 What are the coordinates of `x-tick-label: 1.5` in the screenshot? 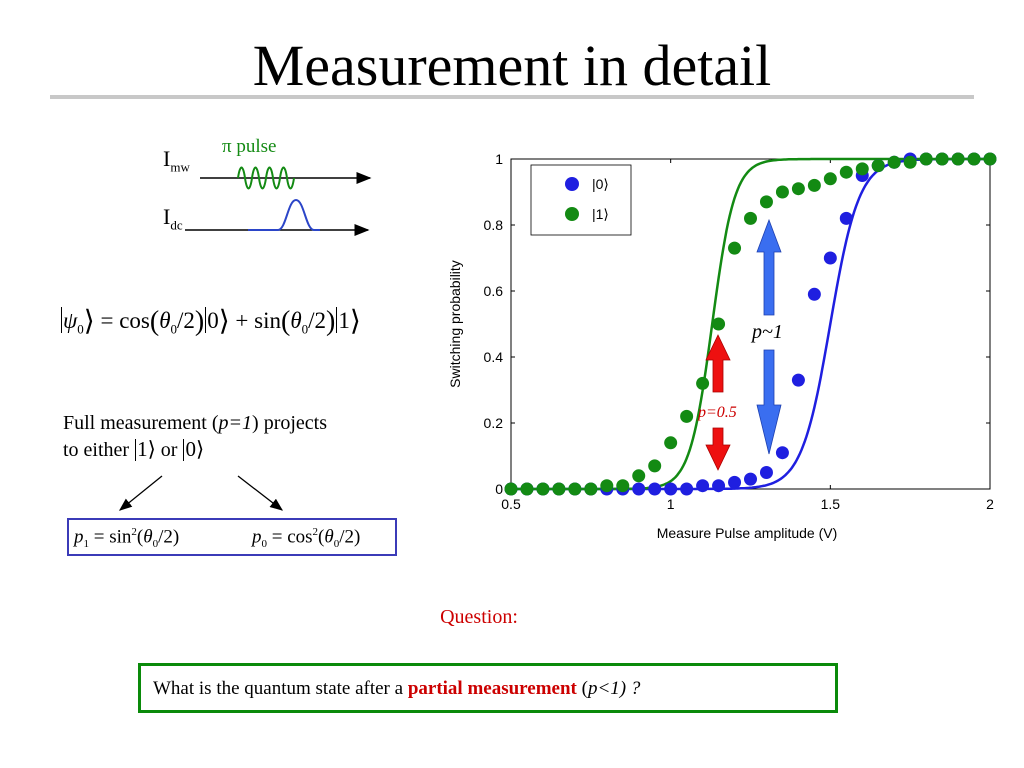 It's located at (831, 504).